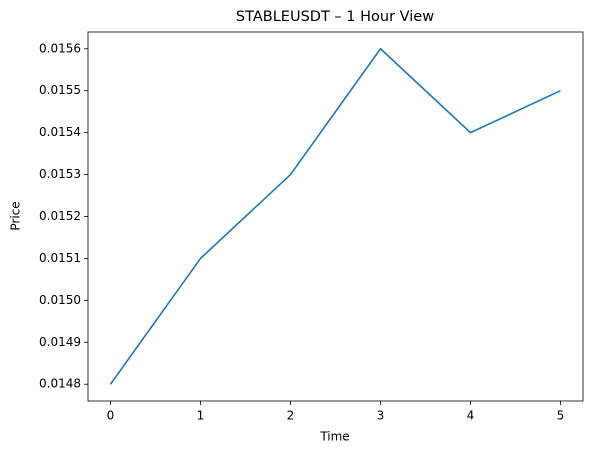  Describe the element at coordinates (60, 216) in the screenshot. I see `y-tick-label: 0.0152` at that location.